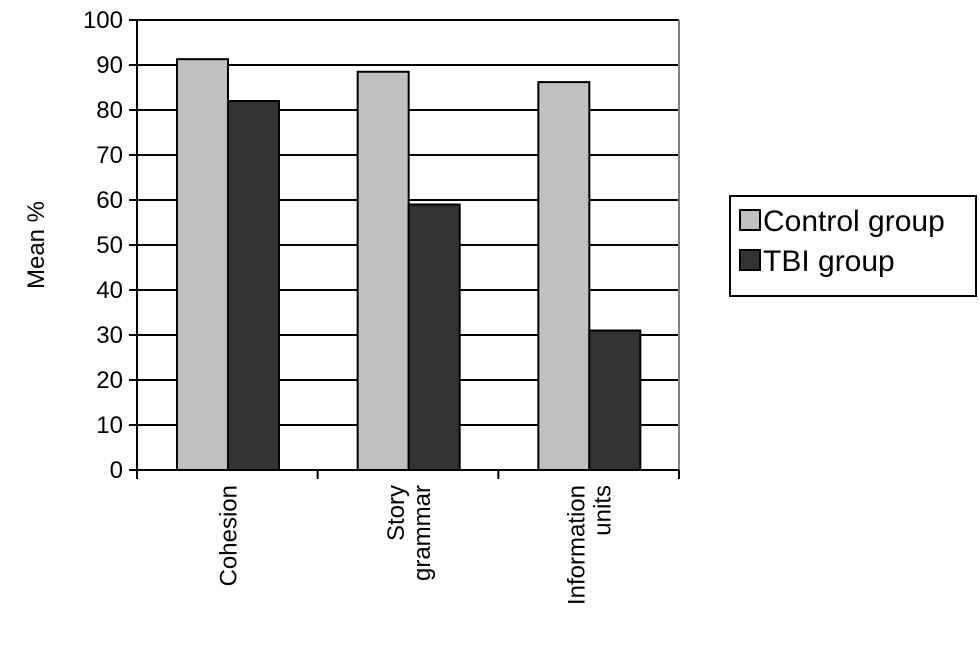 This screenshot has height=656, width=980. I want to click on category-label: grammar, so click(422, 533).